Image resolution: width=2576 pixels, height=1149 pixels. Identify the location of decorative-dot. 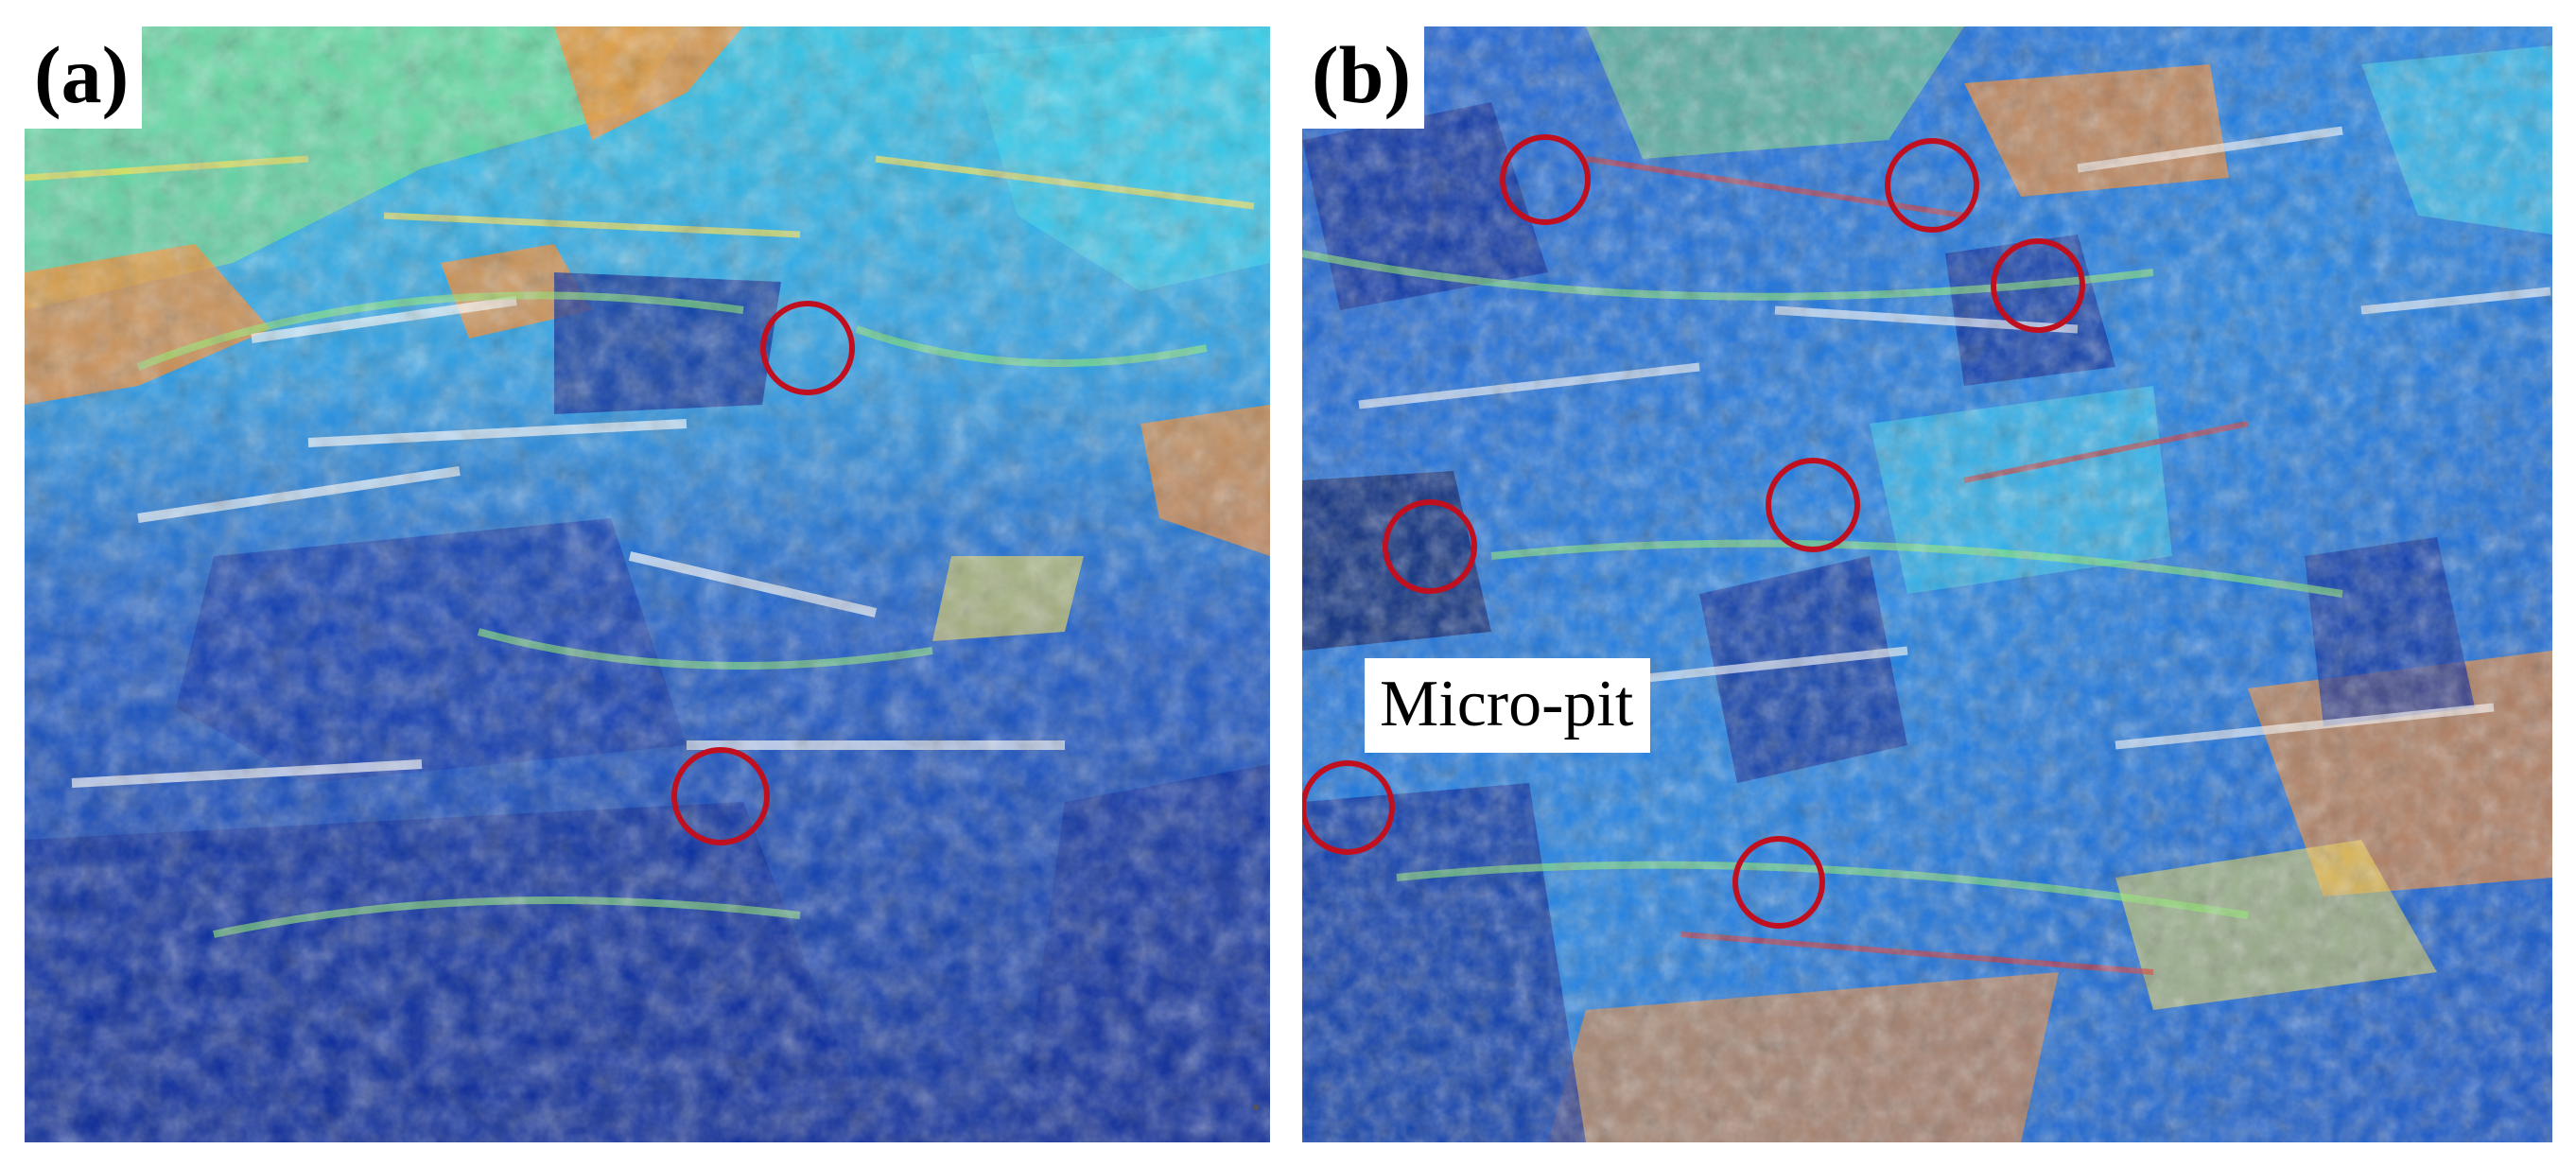
(1256, 1107).